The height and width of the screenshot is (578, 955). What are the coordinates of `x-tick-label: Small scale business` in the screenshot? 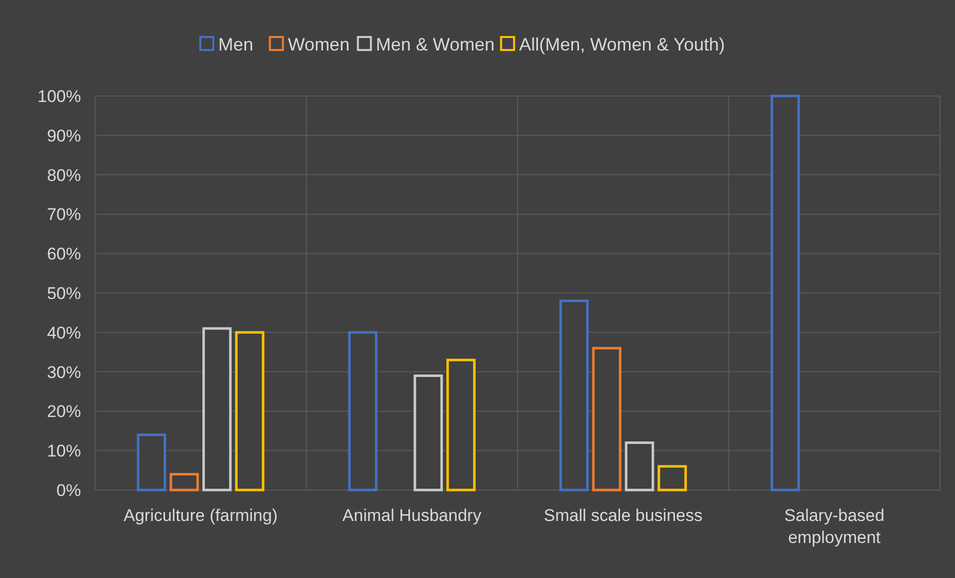 It's located at (623, 515).